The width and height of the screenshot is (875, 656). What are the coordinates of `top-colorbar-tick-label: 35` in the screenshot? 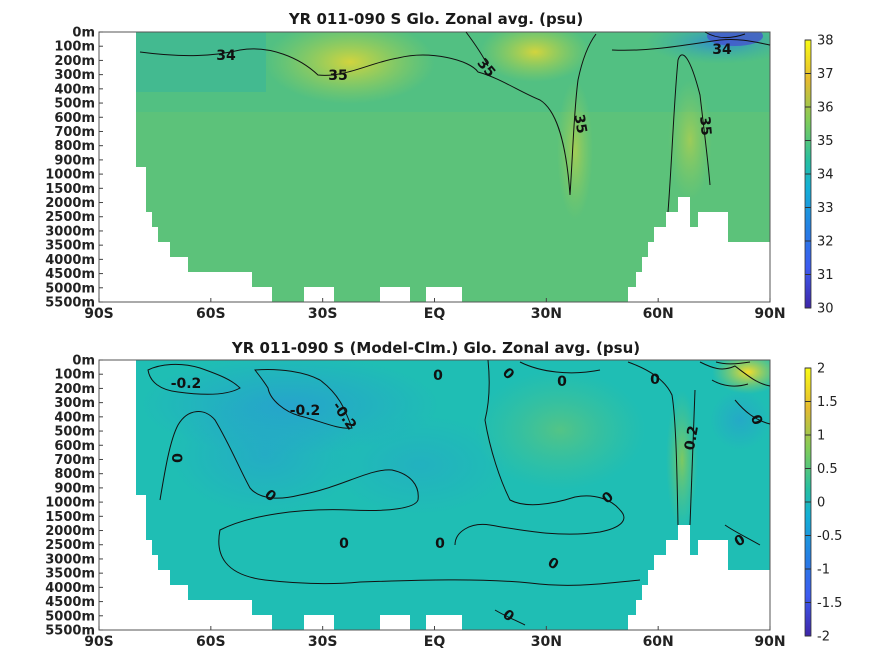 It's located at (825, 141).